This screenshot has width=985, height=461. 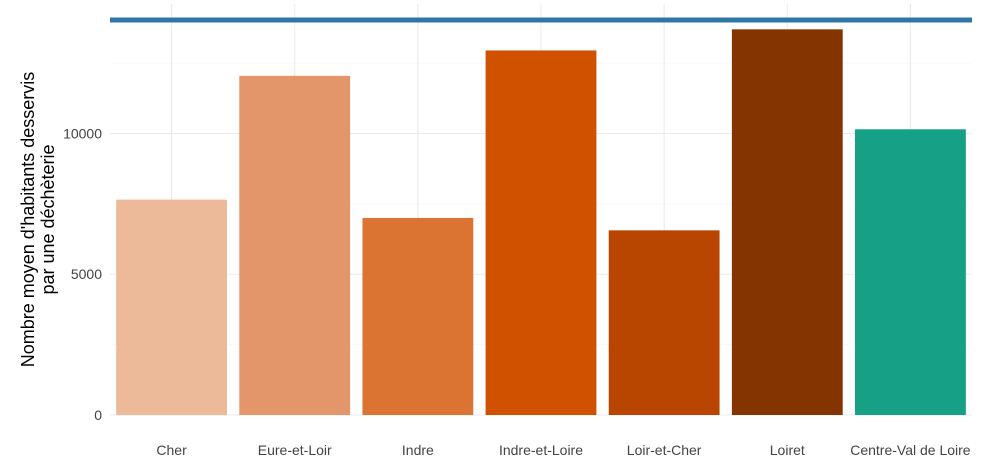 What do you see at coordinates (787, 222) in the screenshot?
I see `bar-loiret` at bounding box center [787, 222].